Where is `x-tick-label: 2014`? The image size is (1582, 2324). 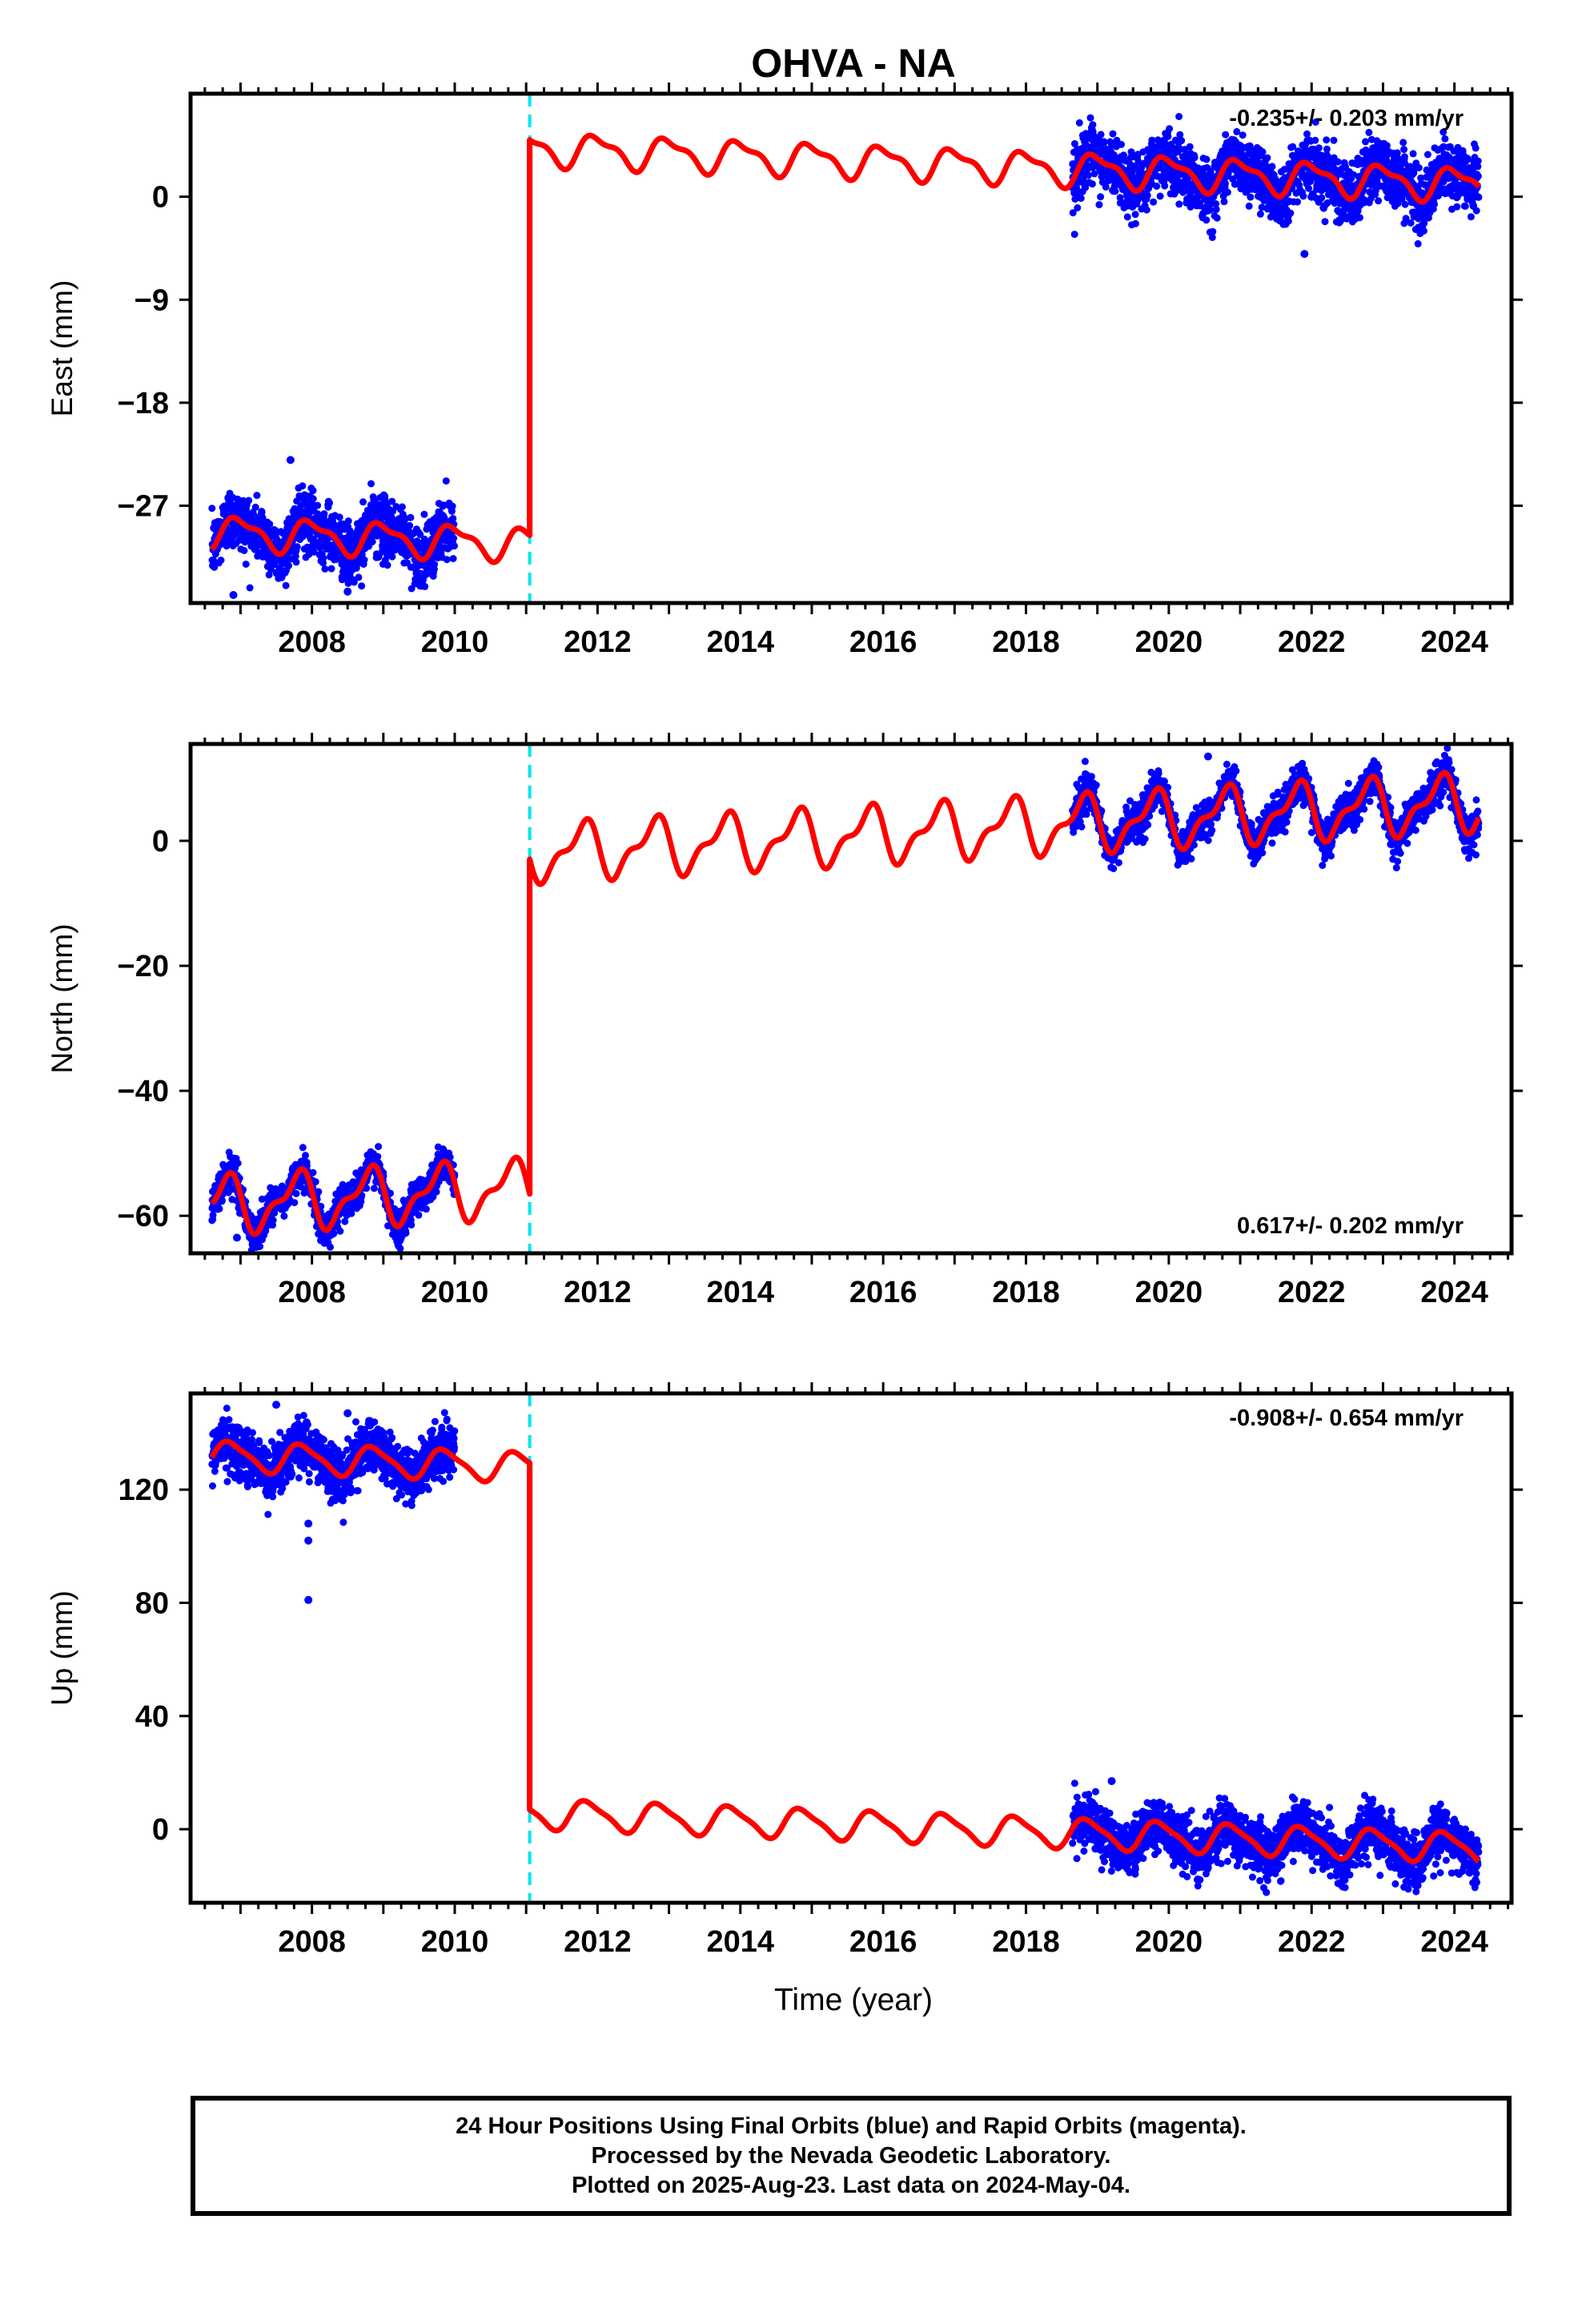
x-tick-label: 2014 is located at coordinates (740, 642).